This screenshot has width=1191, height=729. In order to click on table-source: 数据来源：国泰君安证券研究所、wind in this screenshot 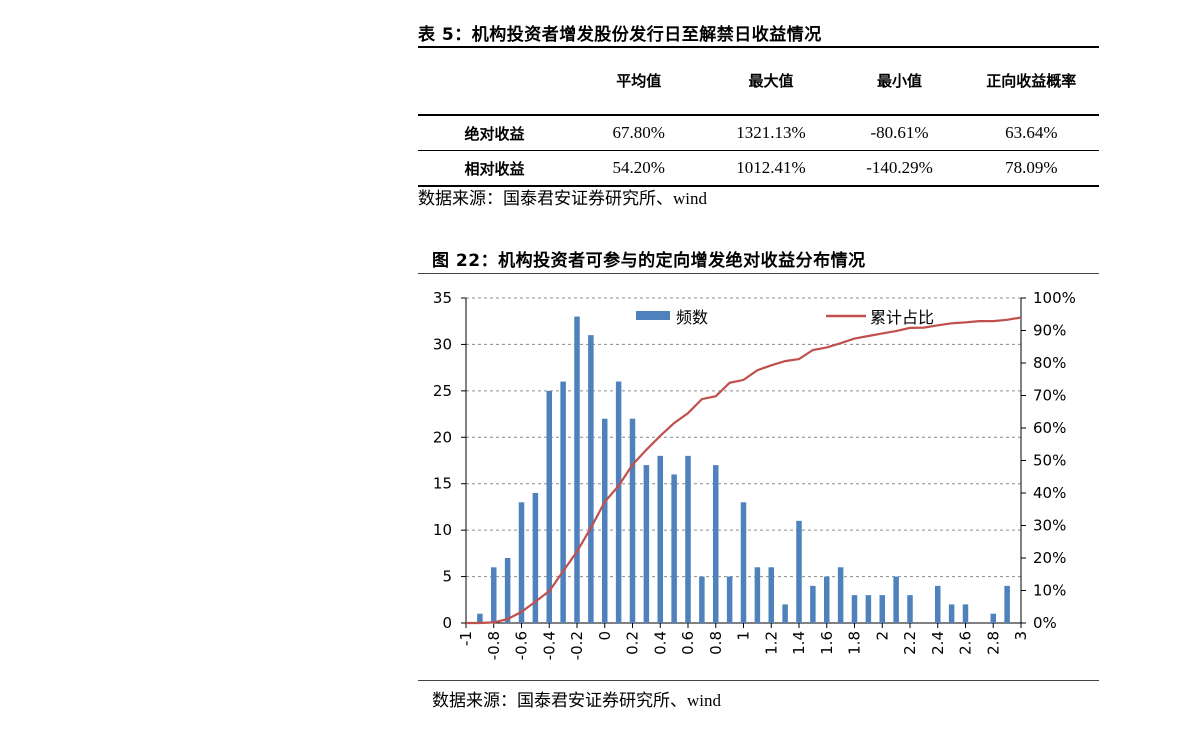, I will do `click(562, 198)`.